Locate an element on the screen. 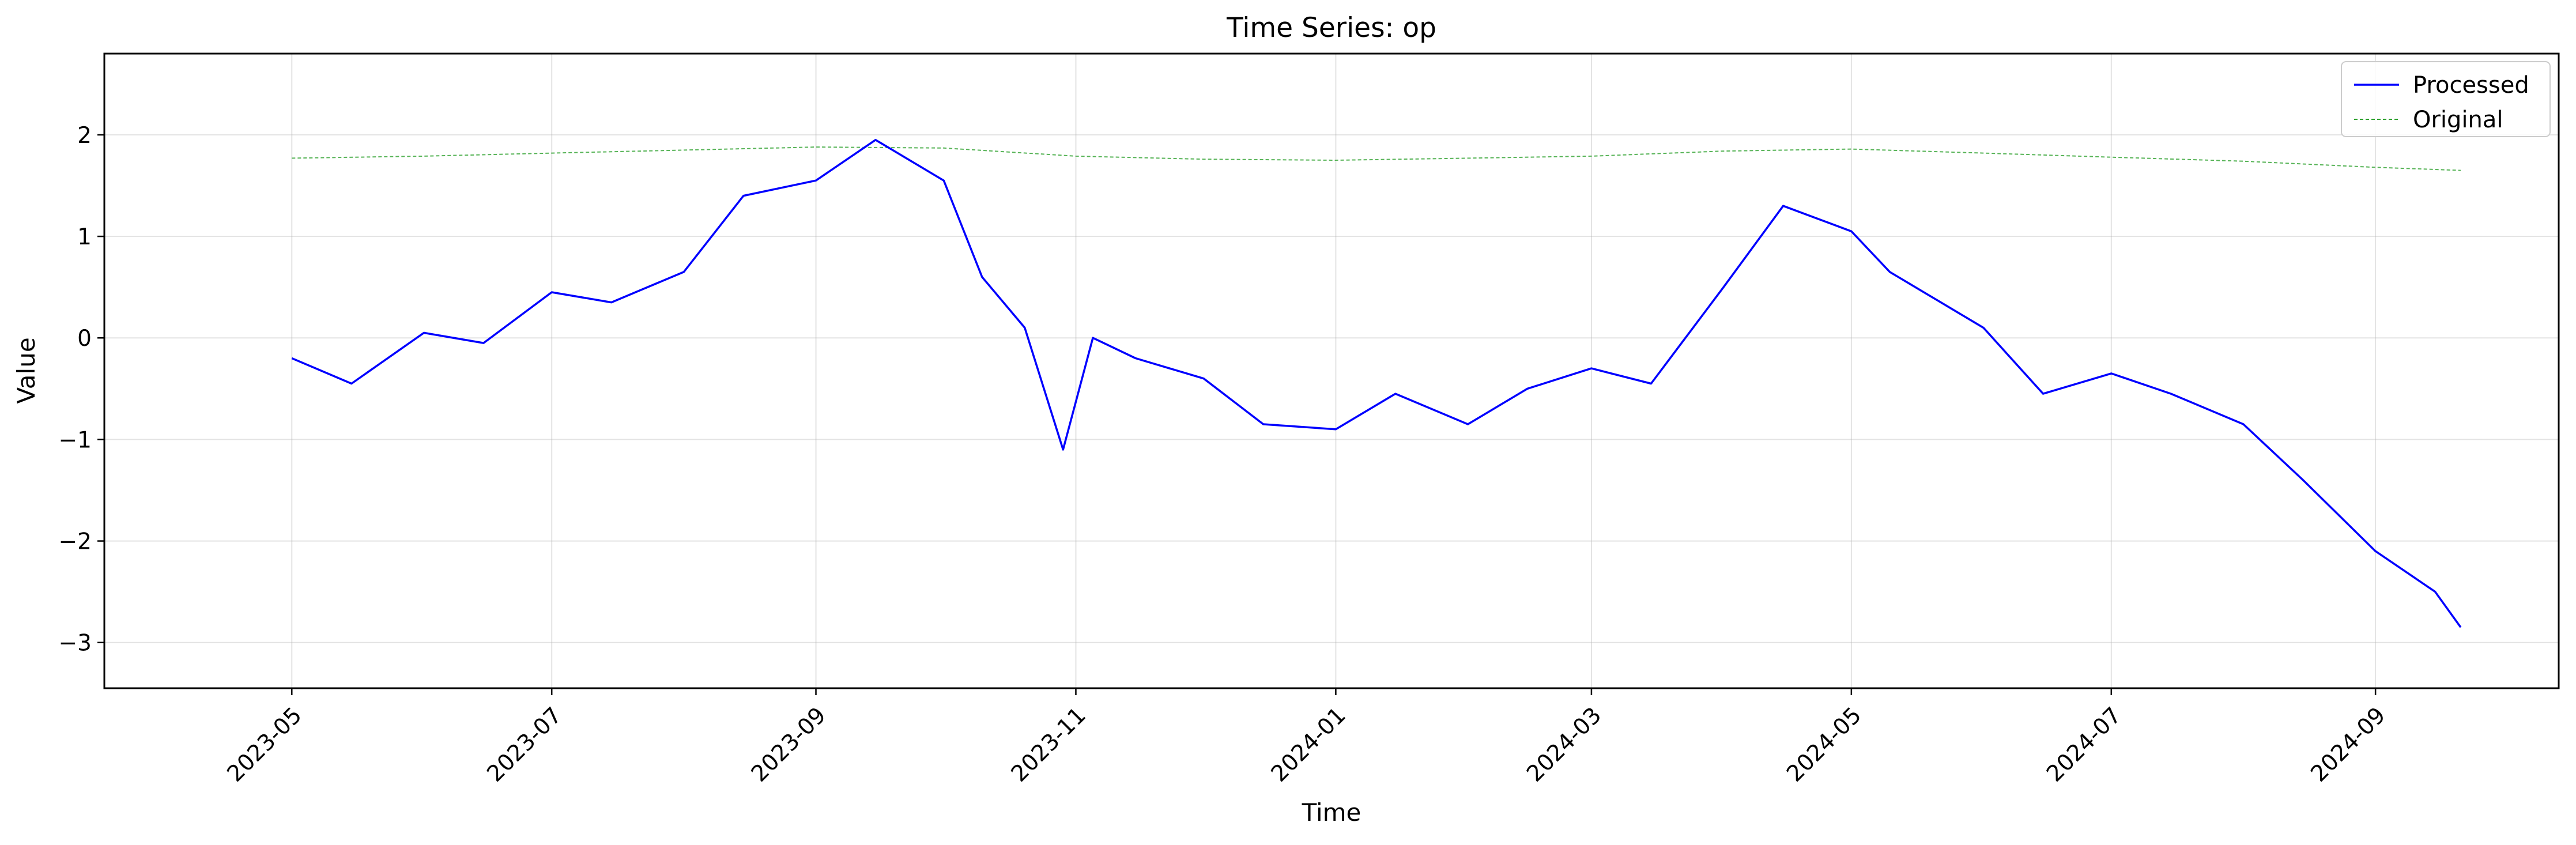  legend-label-processed: Processed is located at coordinates (2471, 85).